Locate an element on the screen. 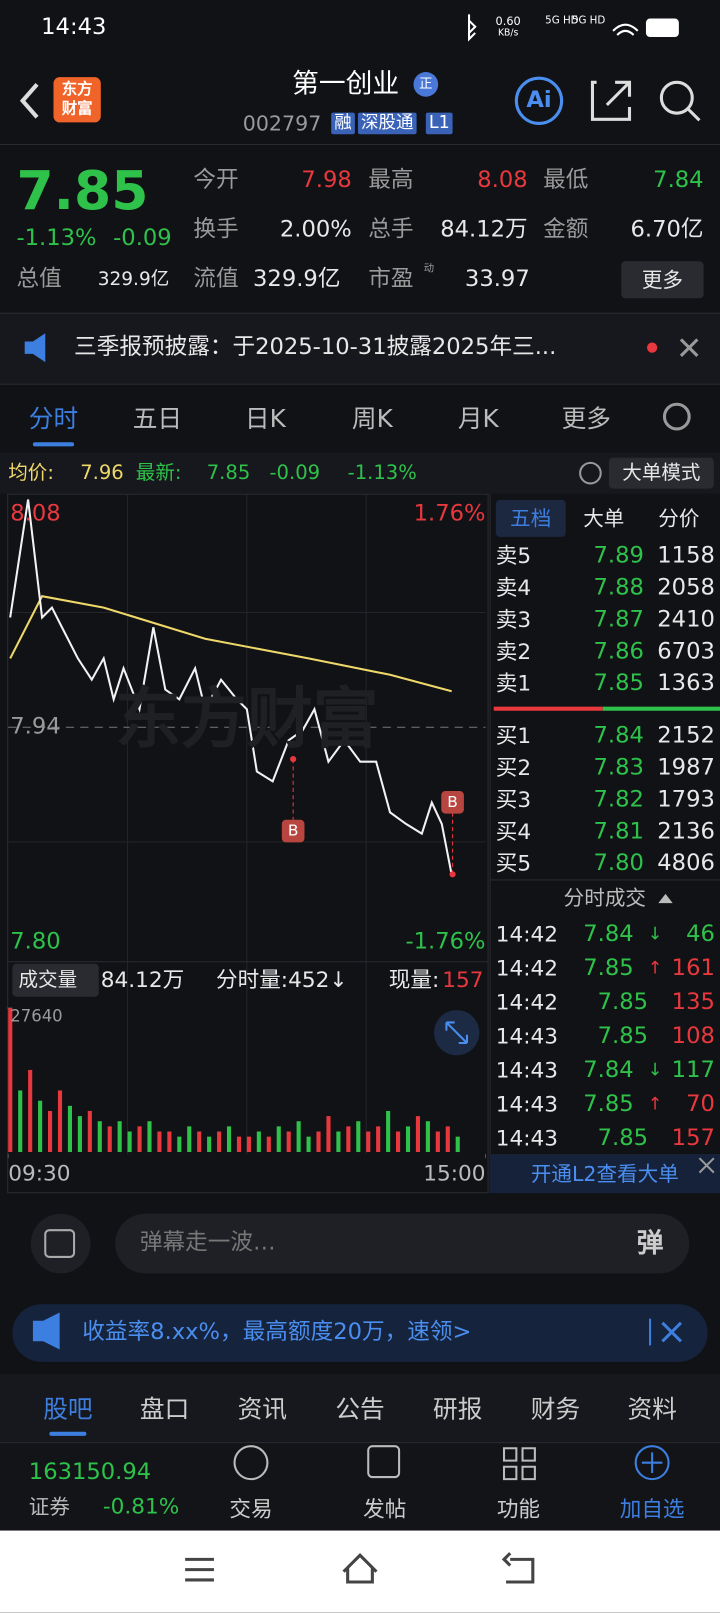 The width and height of the screenshot is (720, 1613). footer-action: 交易 is located at coordinates (251, 1509).